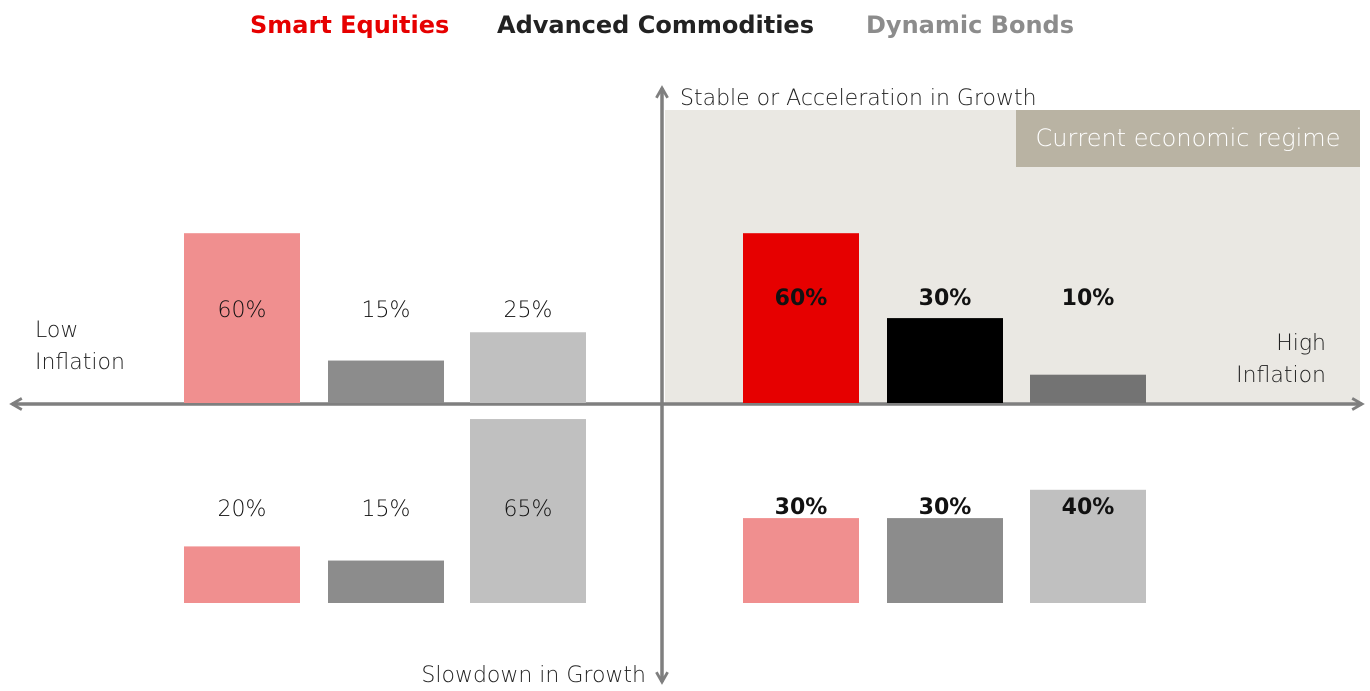  I want to click on y-axis-bottom-label: Slowdown in Growth, so click(533, 675).